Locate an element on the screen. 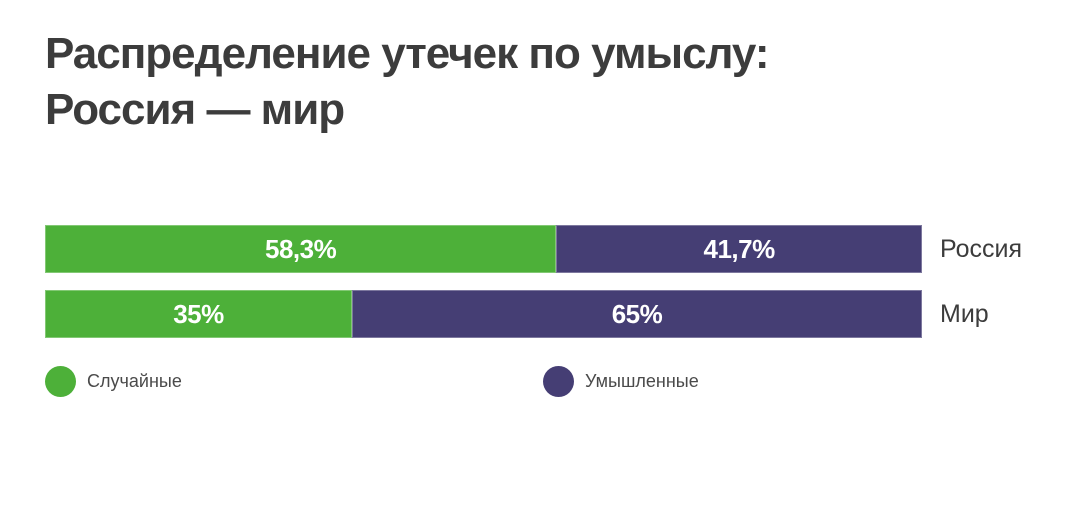  chart-title-line2: Россия — мир is located at coordinates (195, 109).